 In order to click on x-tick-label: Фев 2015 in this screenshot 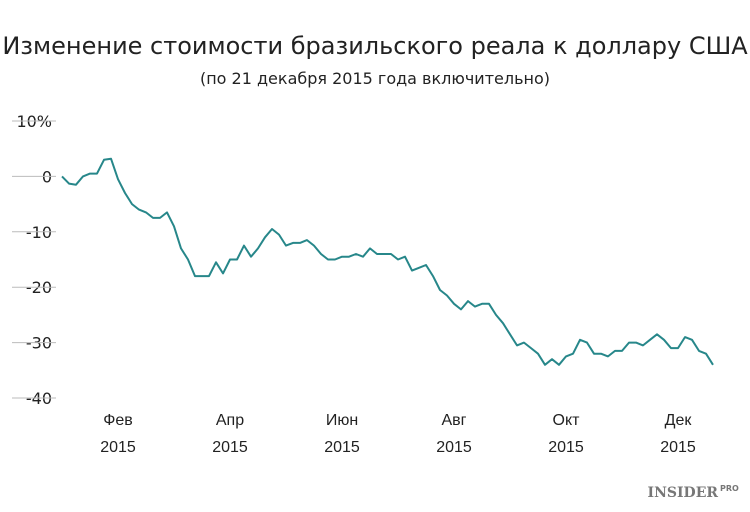, I will do `click(118, 434)`.